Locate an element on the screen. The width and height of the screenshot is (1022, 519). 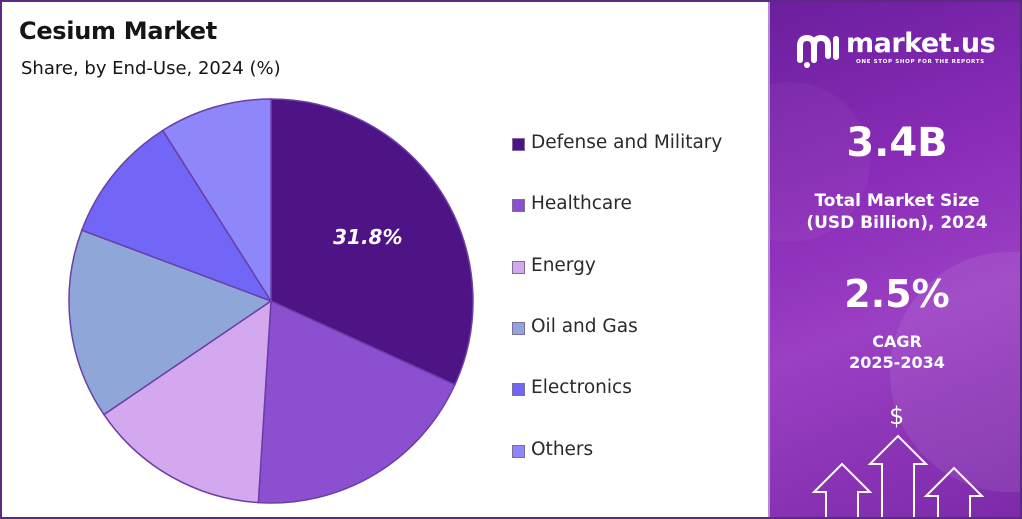
pie-slice-others is located at coordinates (216, 201).